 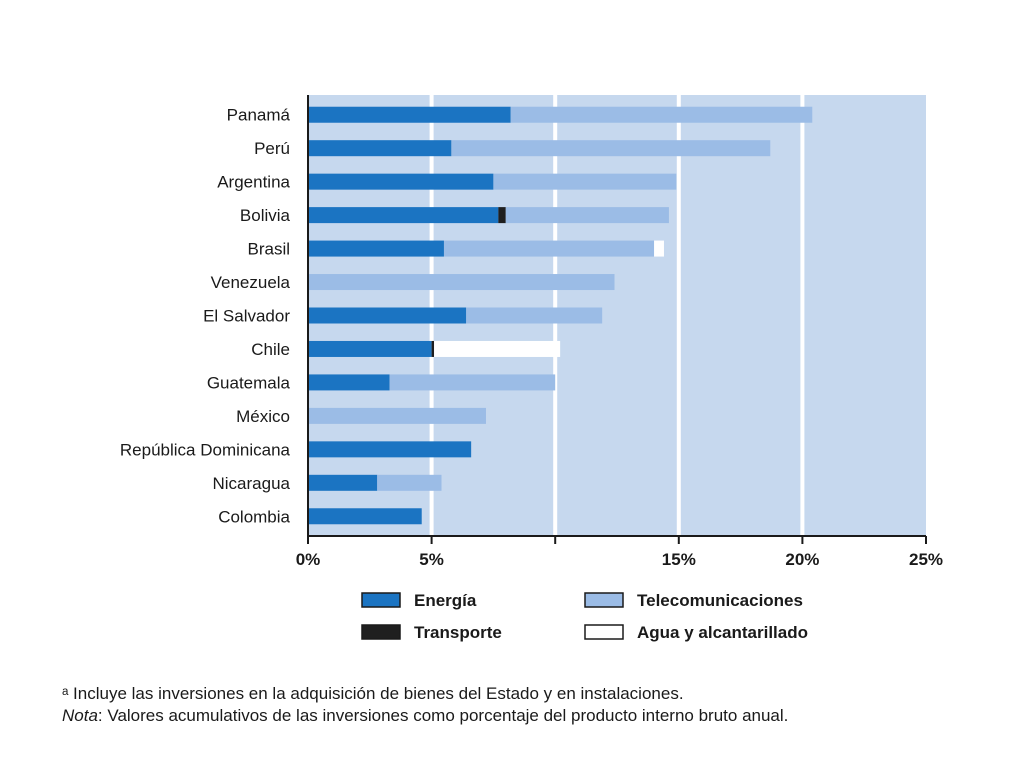 I want to click on bar-venezuela-telecomunicaciones, so click(x=461, y=282).